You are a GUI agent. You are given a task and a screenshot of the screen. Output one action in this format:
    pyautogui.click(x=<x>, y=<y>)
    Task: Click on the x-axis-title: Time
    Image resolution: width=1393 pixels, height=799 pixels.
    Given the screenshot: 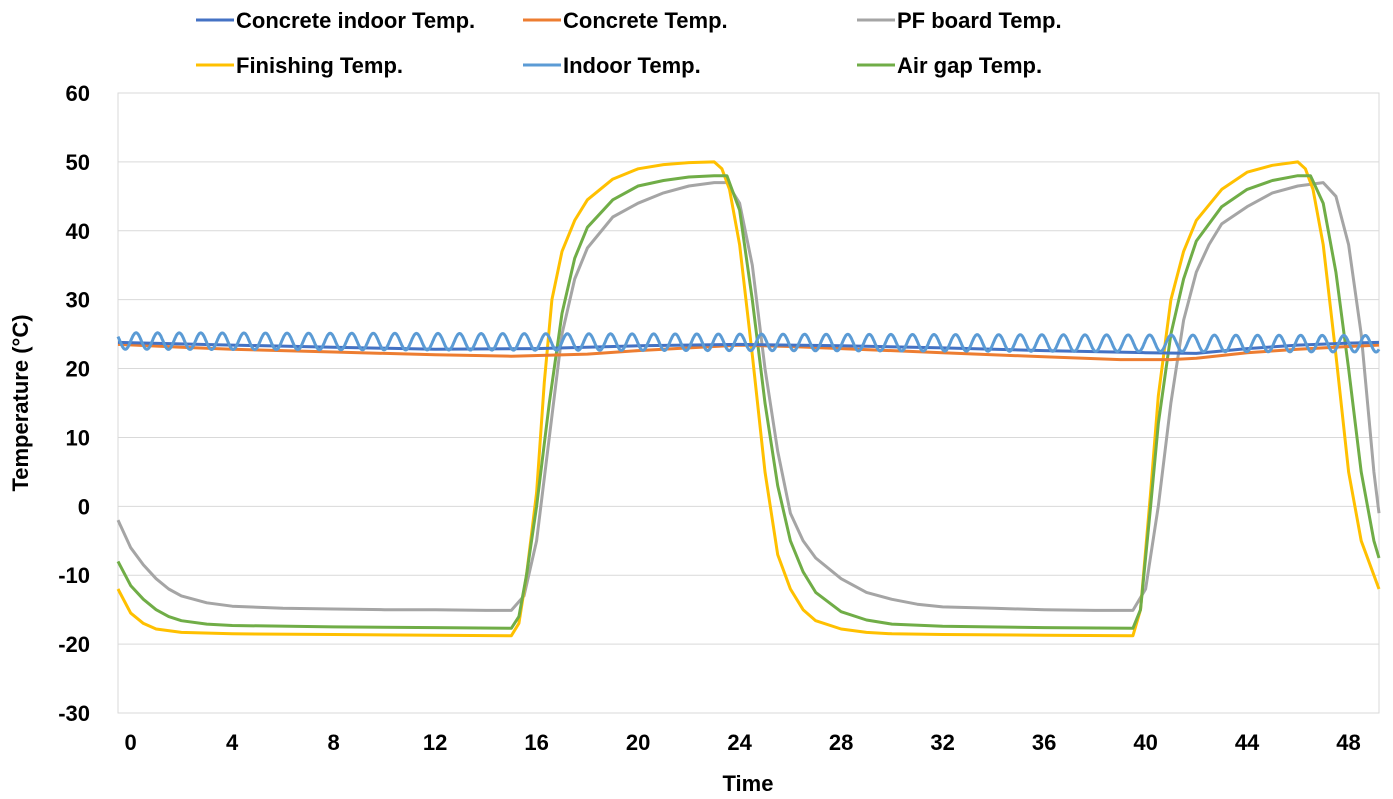 What is the action you would take?
    pyautogui.click(x=748, y=783)
    